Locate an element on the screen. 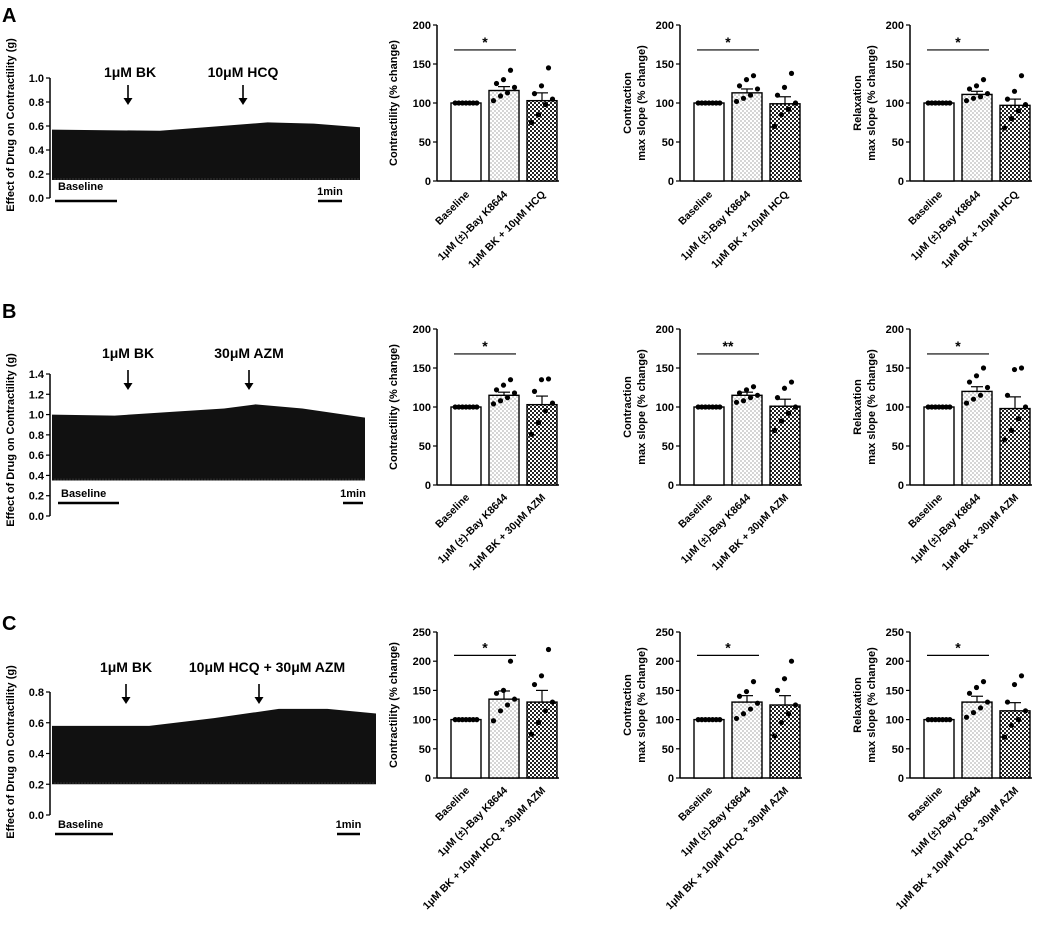 The width and height of the screenshot is (1059, 942). y-tick-label: 150 is located at coordinates (895, 65).